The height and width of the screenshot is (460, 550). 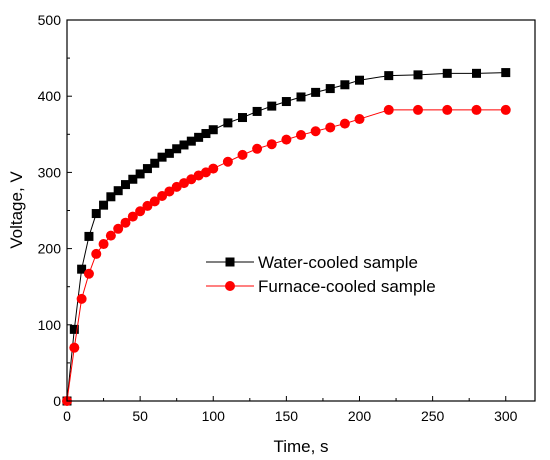 What do you see at coordinates (230, 286) in the screenshot?
I see `legend-marker-furnace` at bounding box center [230, 286].